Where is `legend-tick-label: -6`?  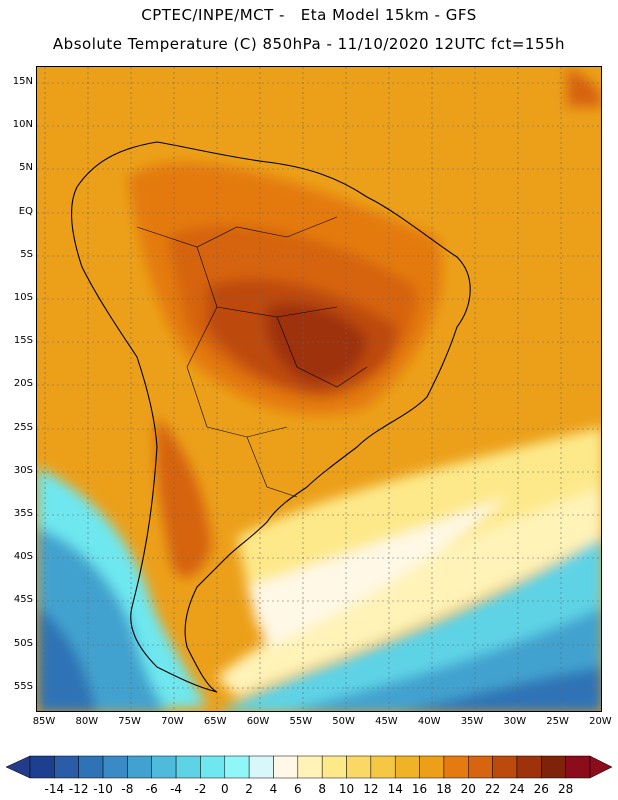
legend-tick-label: -6 is located at coordinates (151, 789).